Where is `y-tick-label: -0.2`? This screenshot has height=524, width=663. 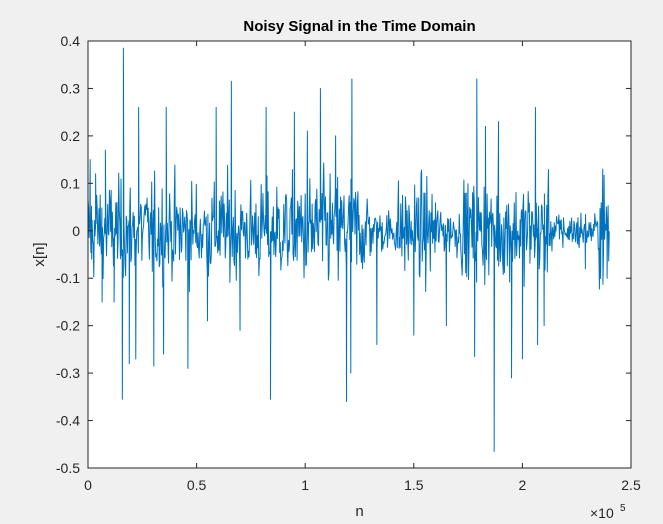
y-tick-label: -0.2 is located at coordinates (68, 326).